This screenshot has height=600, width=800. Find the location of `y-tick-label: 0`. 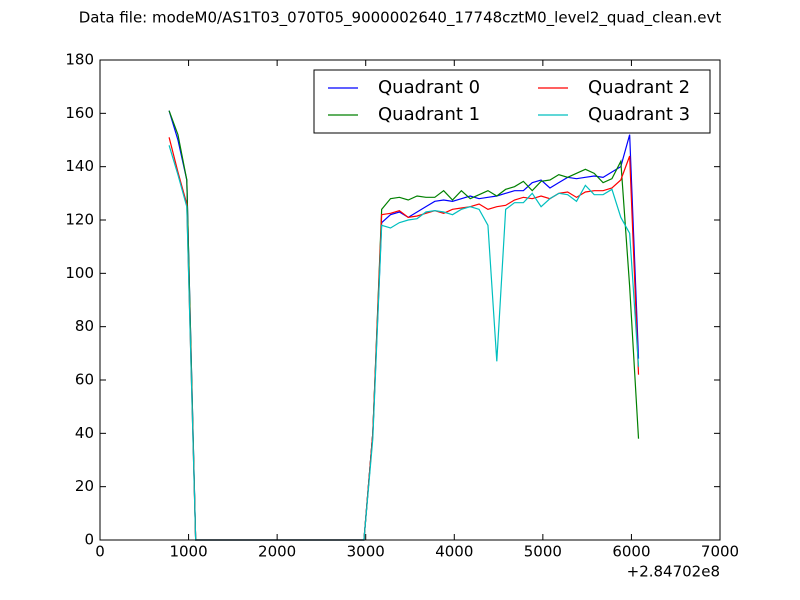

y-tick-label: 0 is located at coordinates (89, 540).